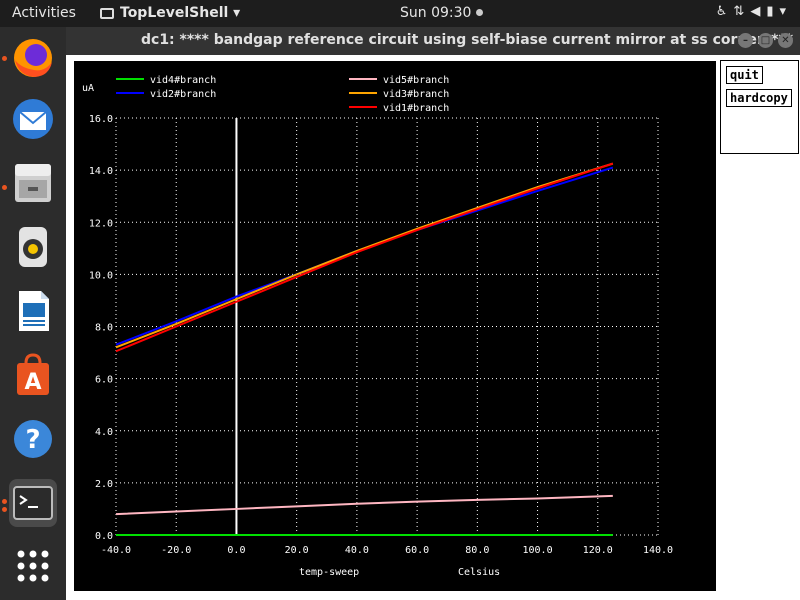  What do you see at coordinates (33, 247) in the screenshot?
I see `rhythmbox-icon` at bounding box center [33, 247].